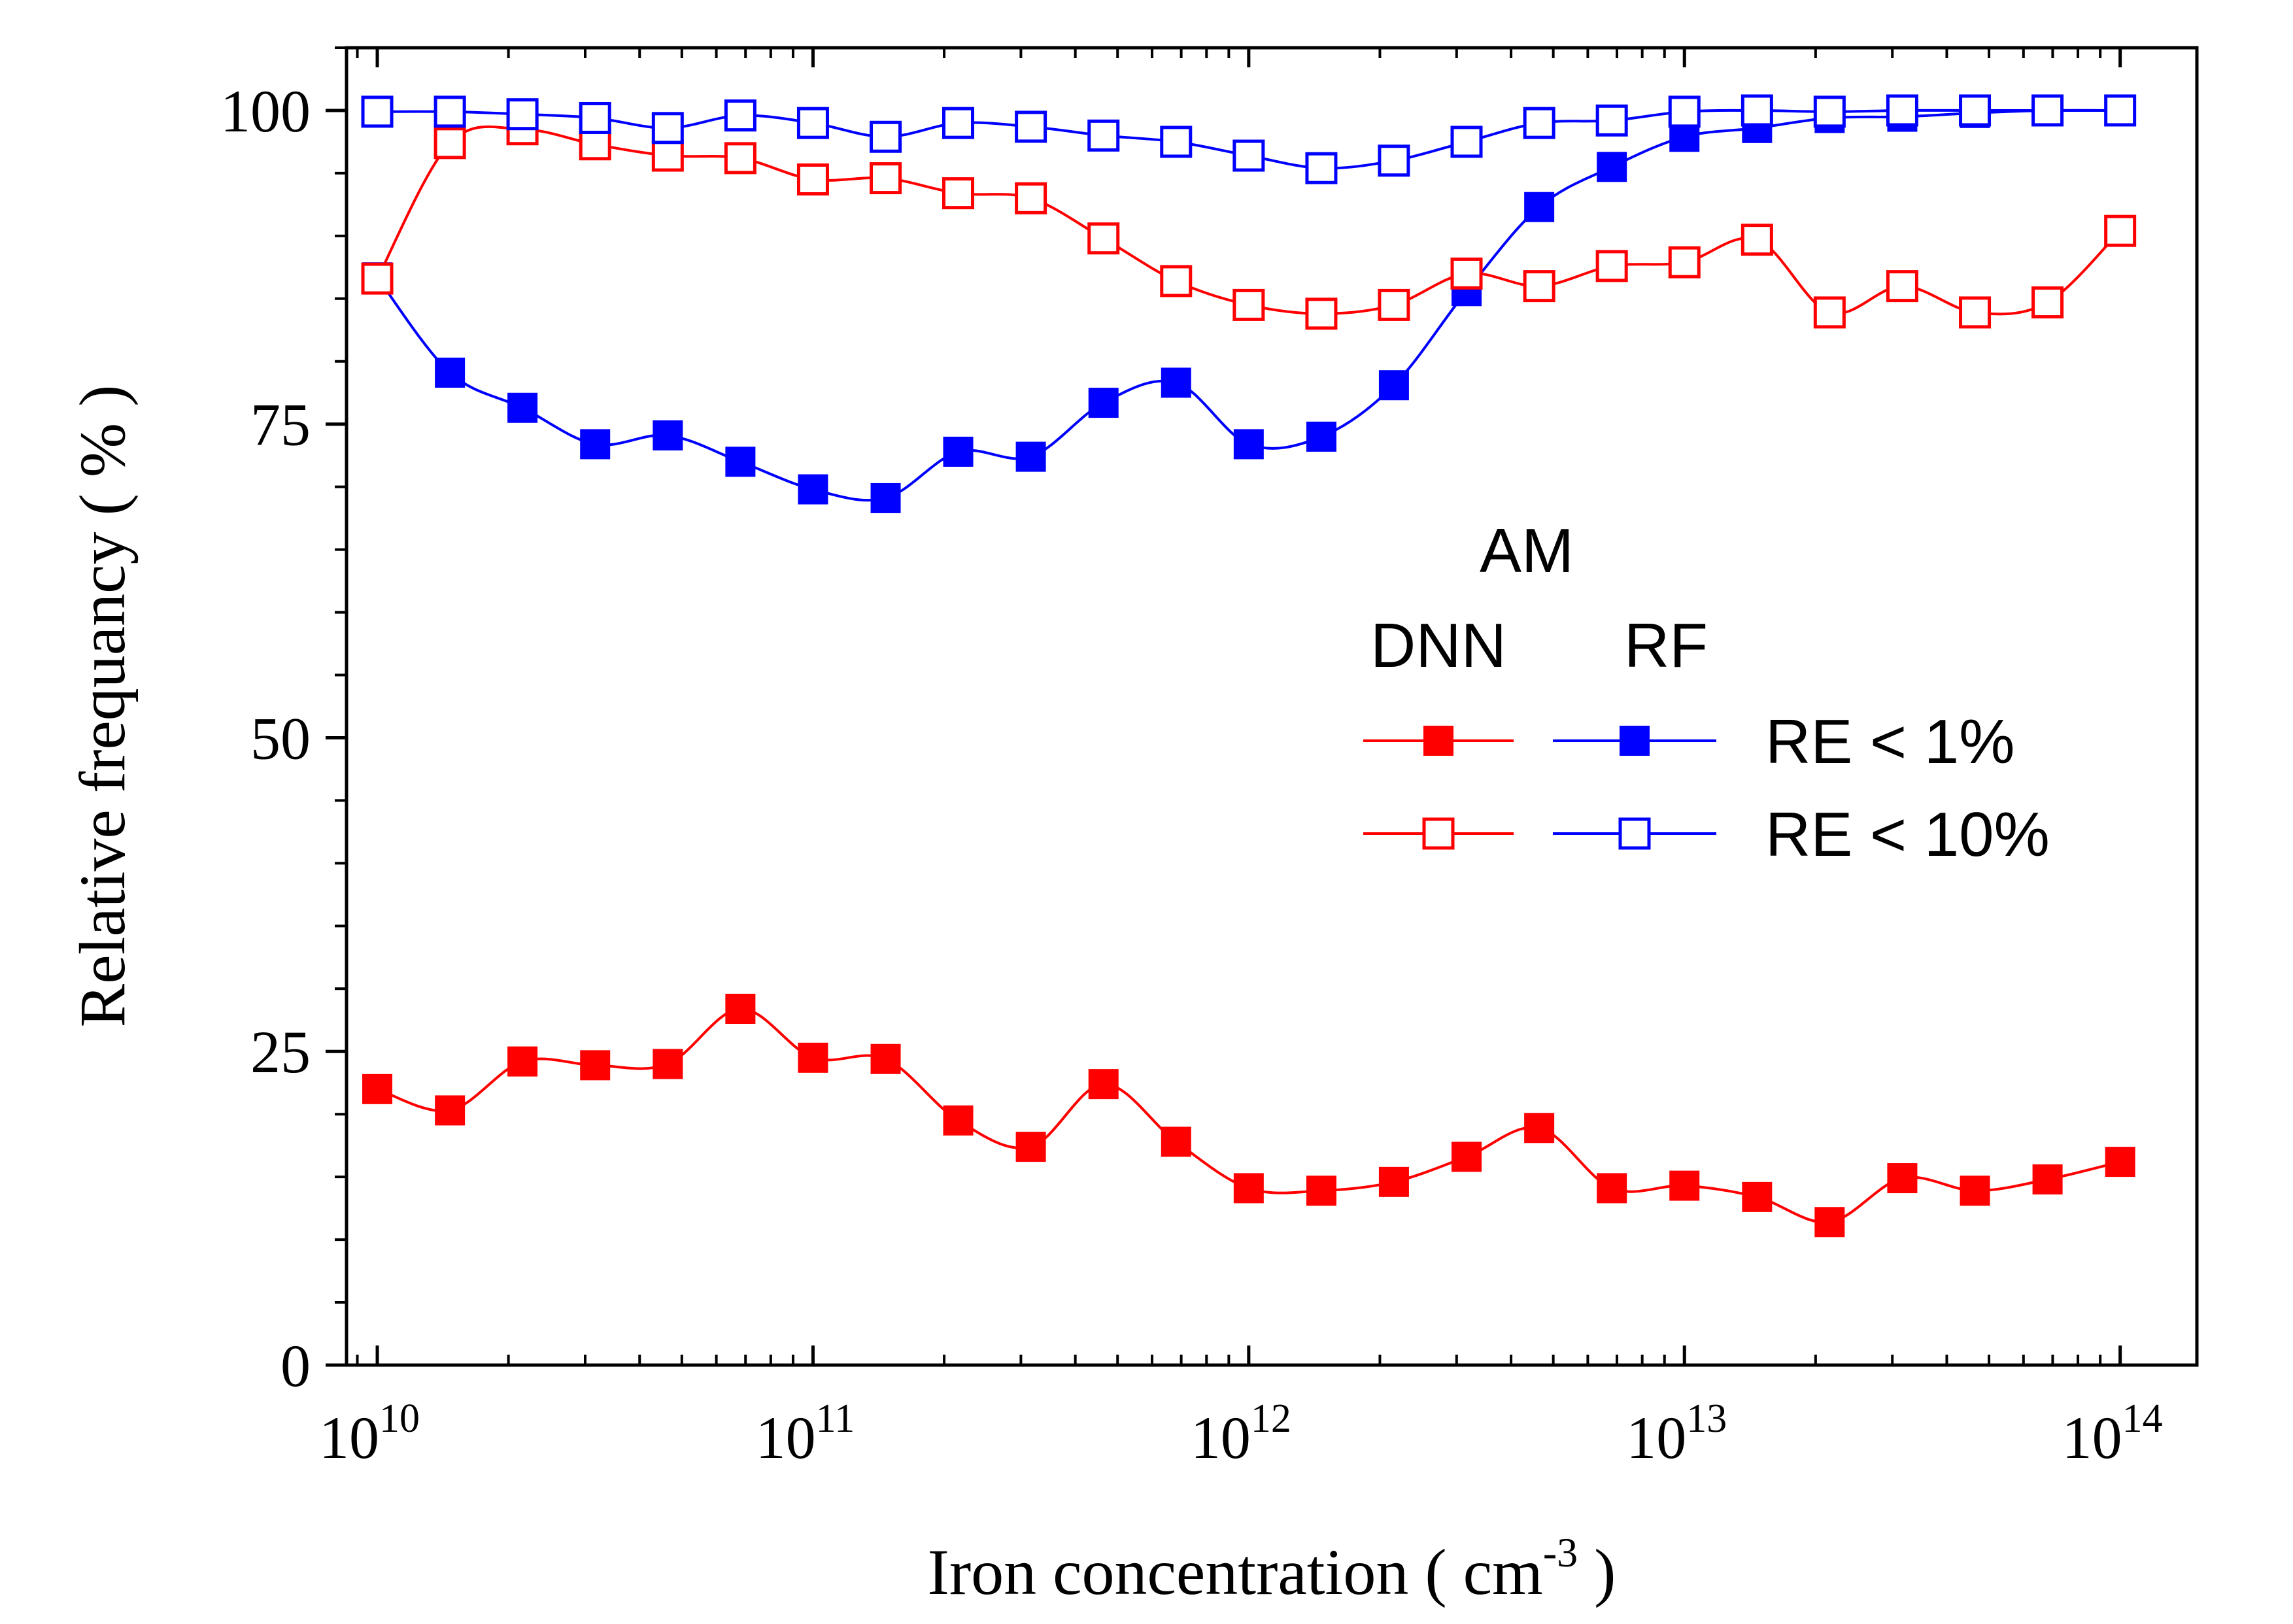 The image size is (2293, 1624). Describe the element at coordinates (1634, 833) in the screenshot. I see `legend-marker-rf` at that location.